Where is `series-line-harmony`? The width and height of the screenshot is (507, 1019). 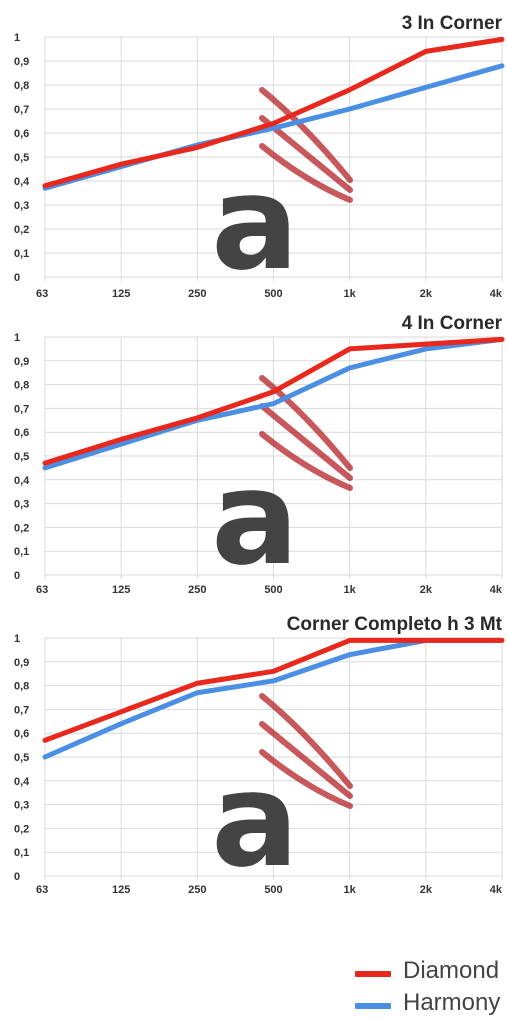
series-line-harmony is located at coordinates (273, 403).